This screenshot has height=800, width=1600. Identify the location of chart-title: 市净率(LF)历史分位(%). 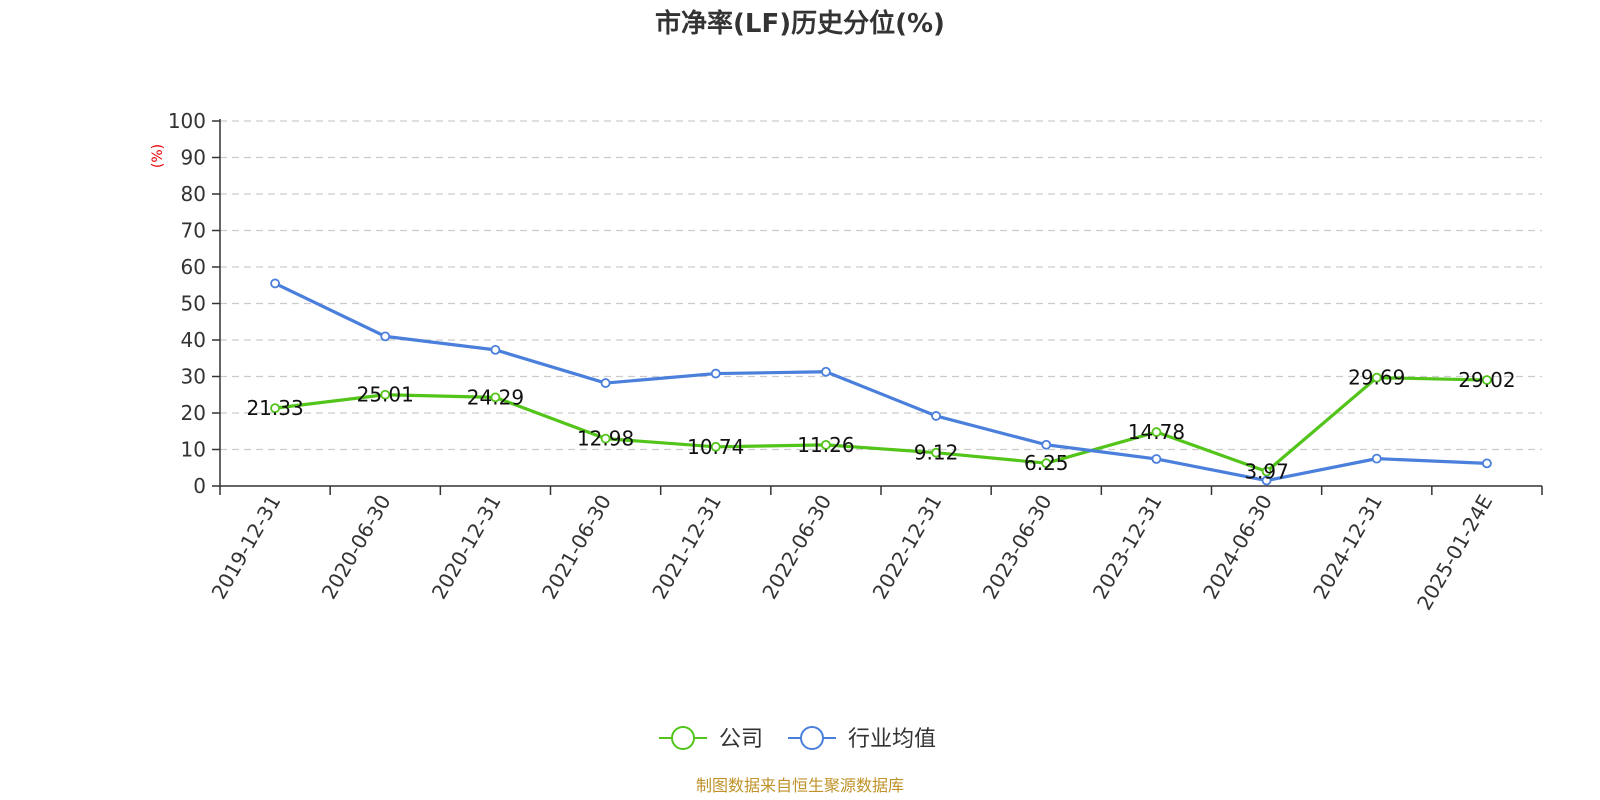
(800, 23).